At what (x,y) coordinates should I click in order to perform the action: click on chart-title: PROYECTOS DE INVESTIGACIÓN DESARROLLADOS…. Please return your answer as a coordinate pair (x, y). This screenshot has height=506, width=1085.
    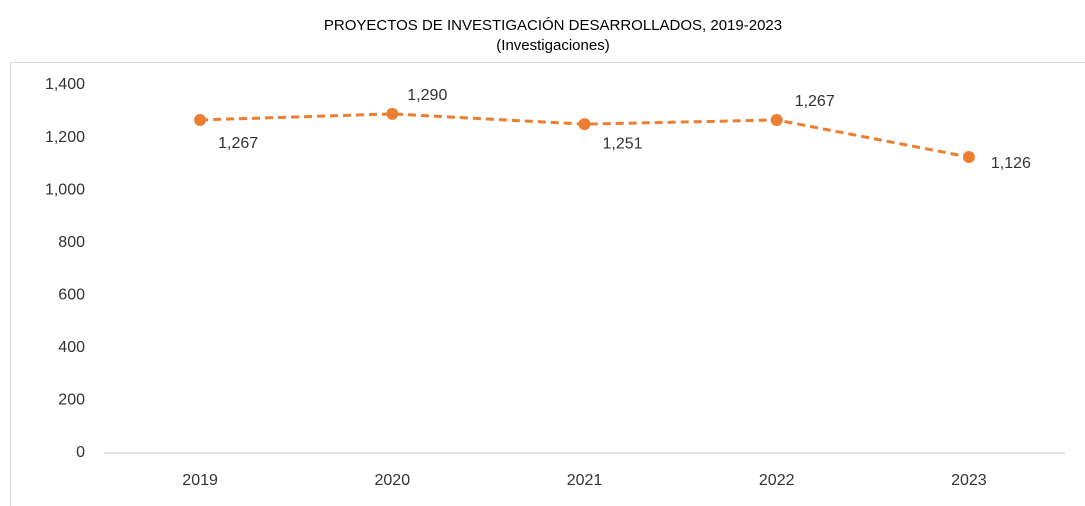
    Looking at the image, I should click on (553, 25).